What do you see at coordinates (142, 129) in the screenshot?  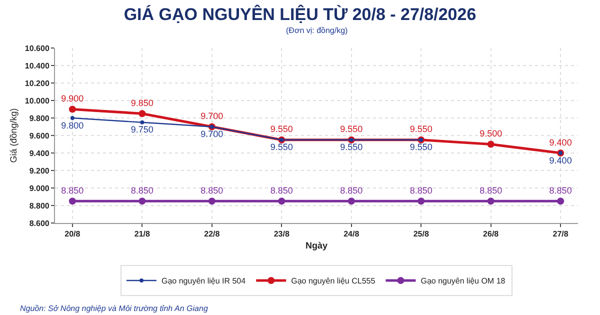 I see `data-label: 9.750` at bounding box center [142, 129].